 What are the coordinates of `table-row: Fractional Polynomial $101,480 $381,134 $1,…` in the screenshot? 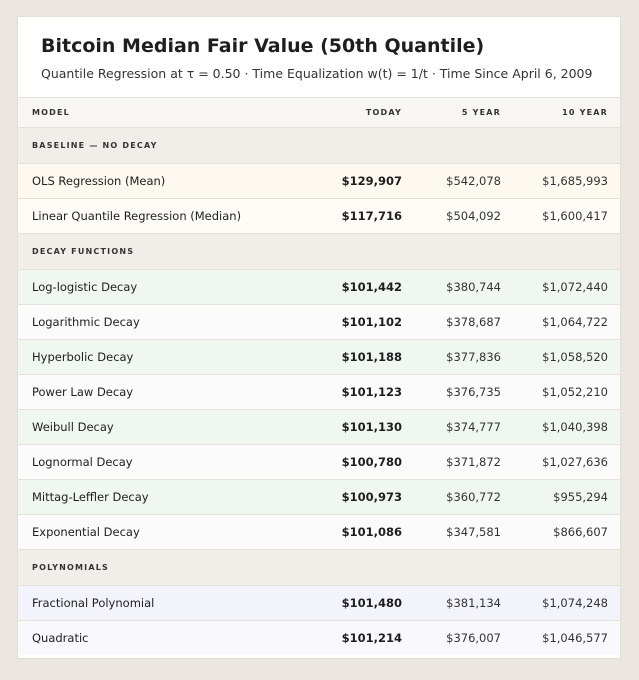 It's located at (319, 602).